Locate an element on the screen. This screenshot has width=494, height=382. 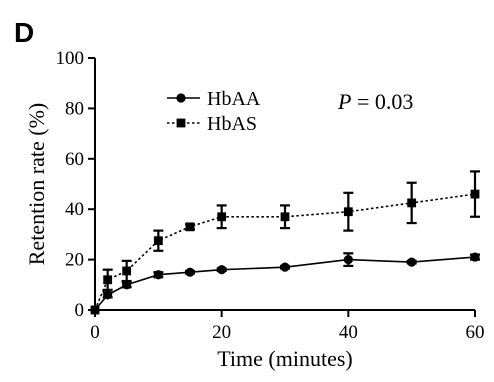
legend-label: HbAA is located at coordinates (234, 99).